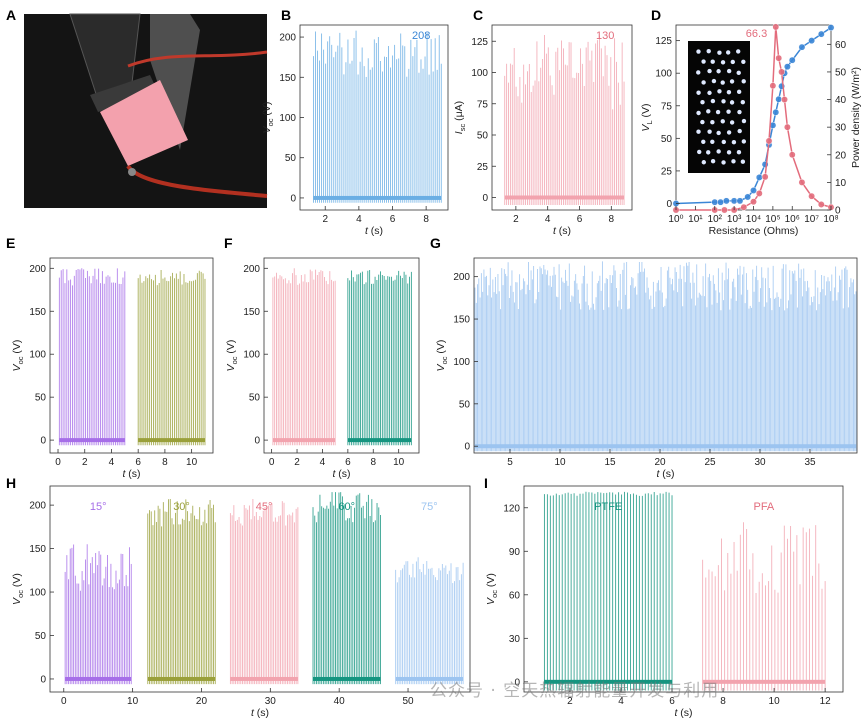 The height and width of the screenshot is (724, 865). Describe the element at coordinates (764, 606) in the screenshot. I see `series-pfa-i` at that location.